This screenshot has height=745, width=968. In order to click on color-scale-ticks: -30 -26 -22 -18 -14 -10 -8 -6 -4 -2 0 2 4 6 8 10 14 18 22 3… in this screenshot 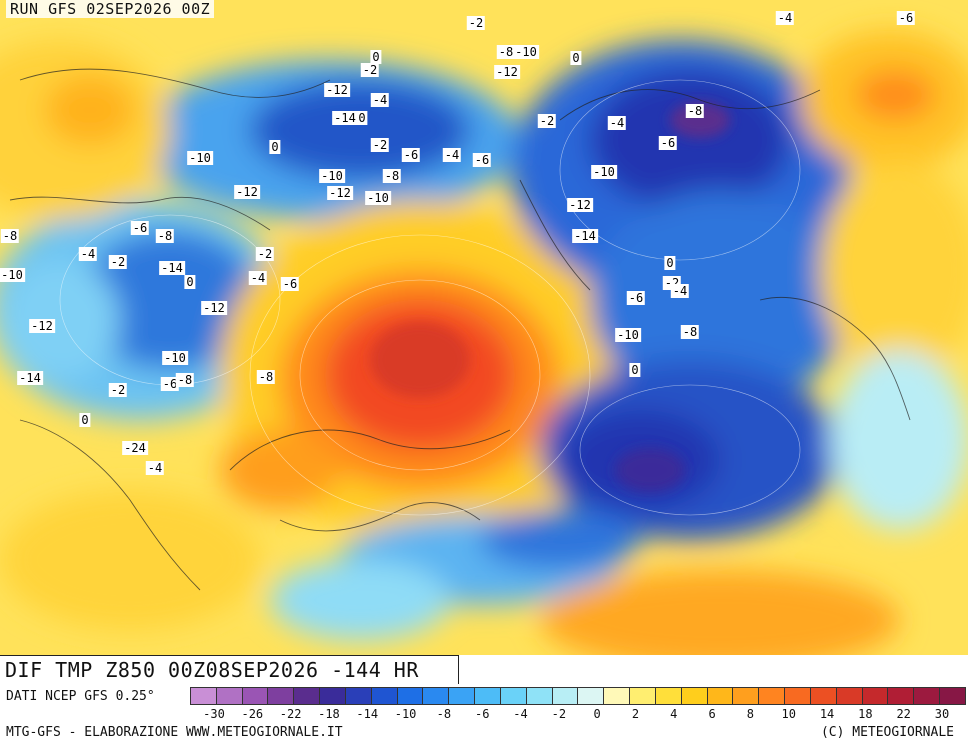, I will do `click(578, 715)`.